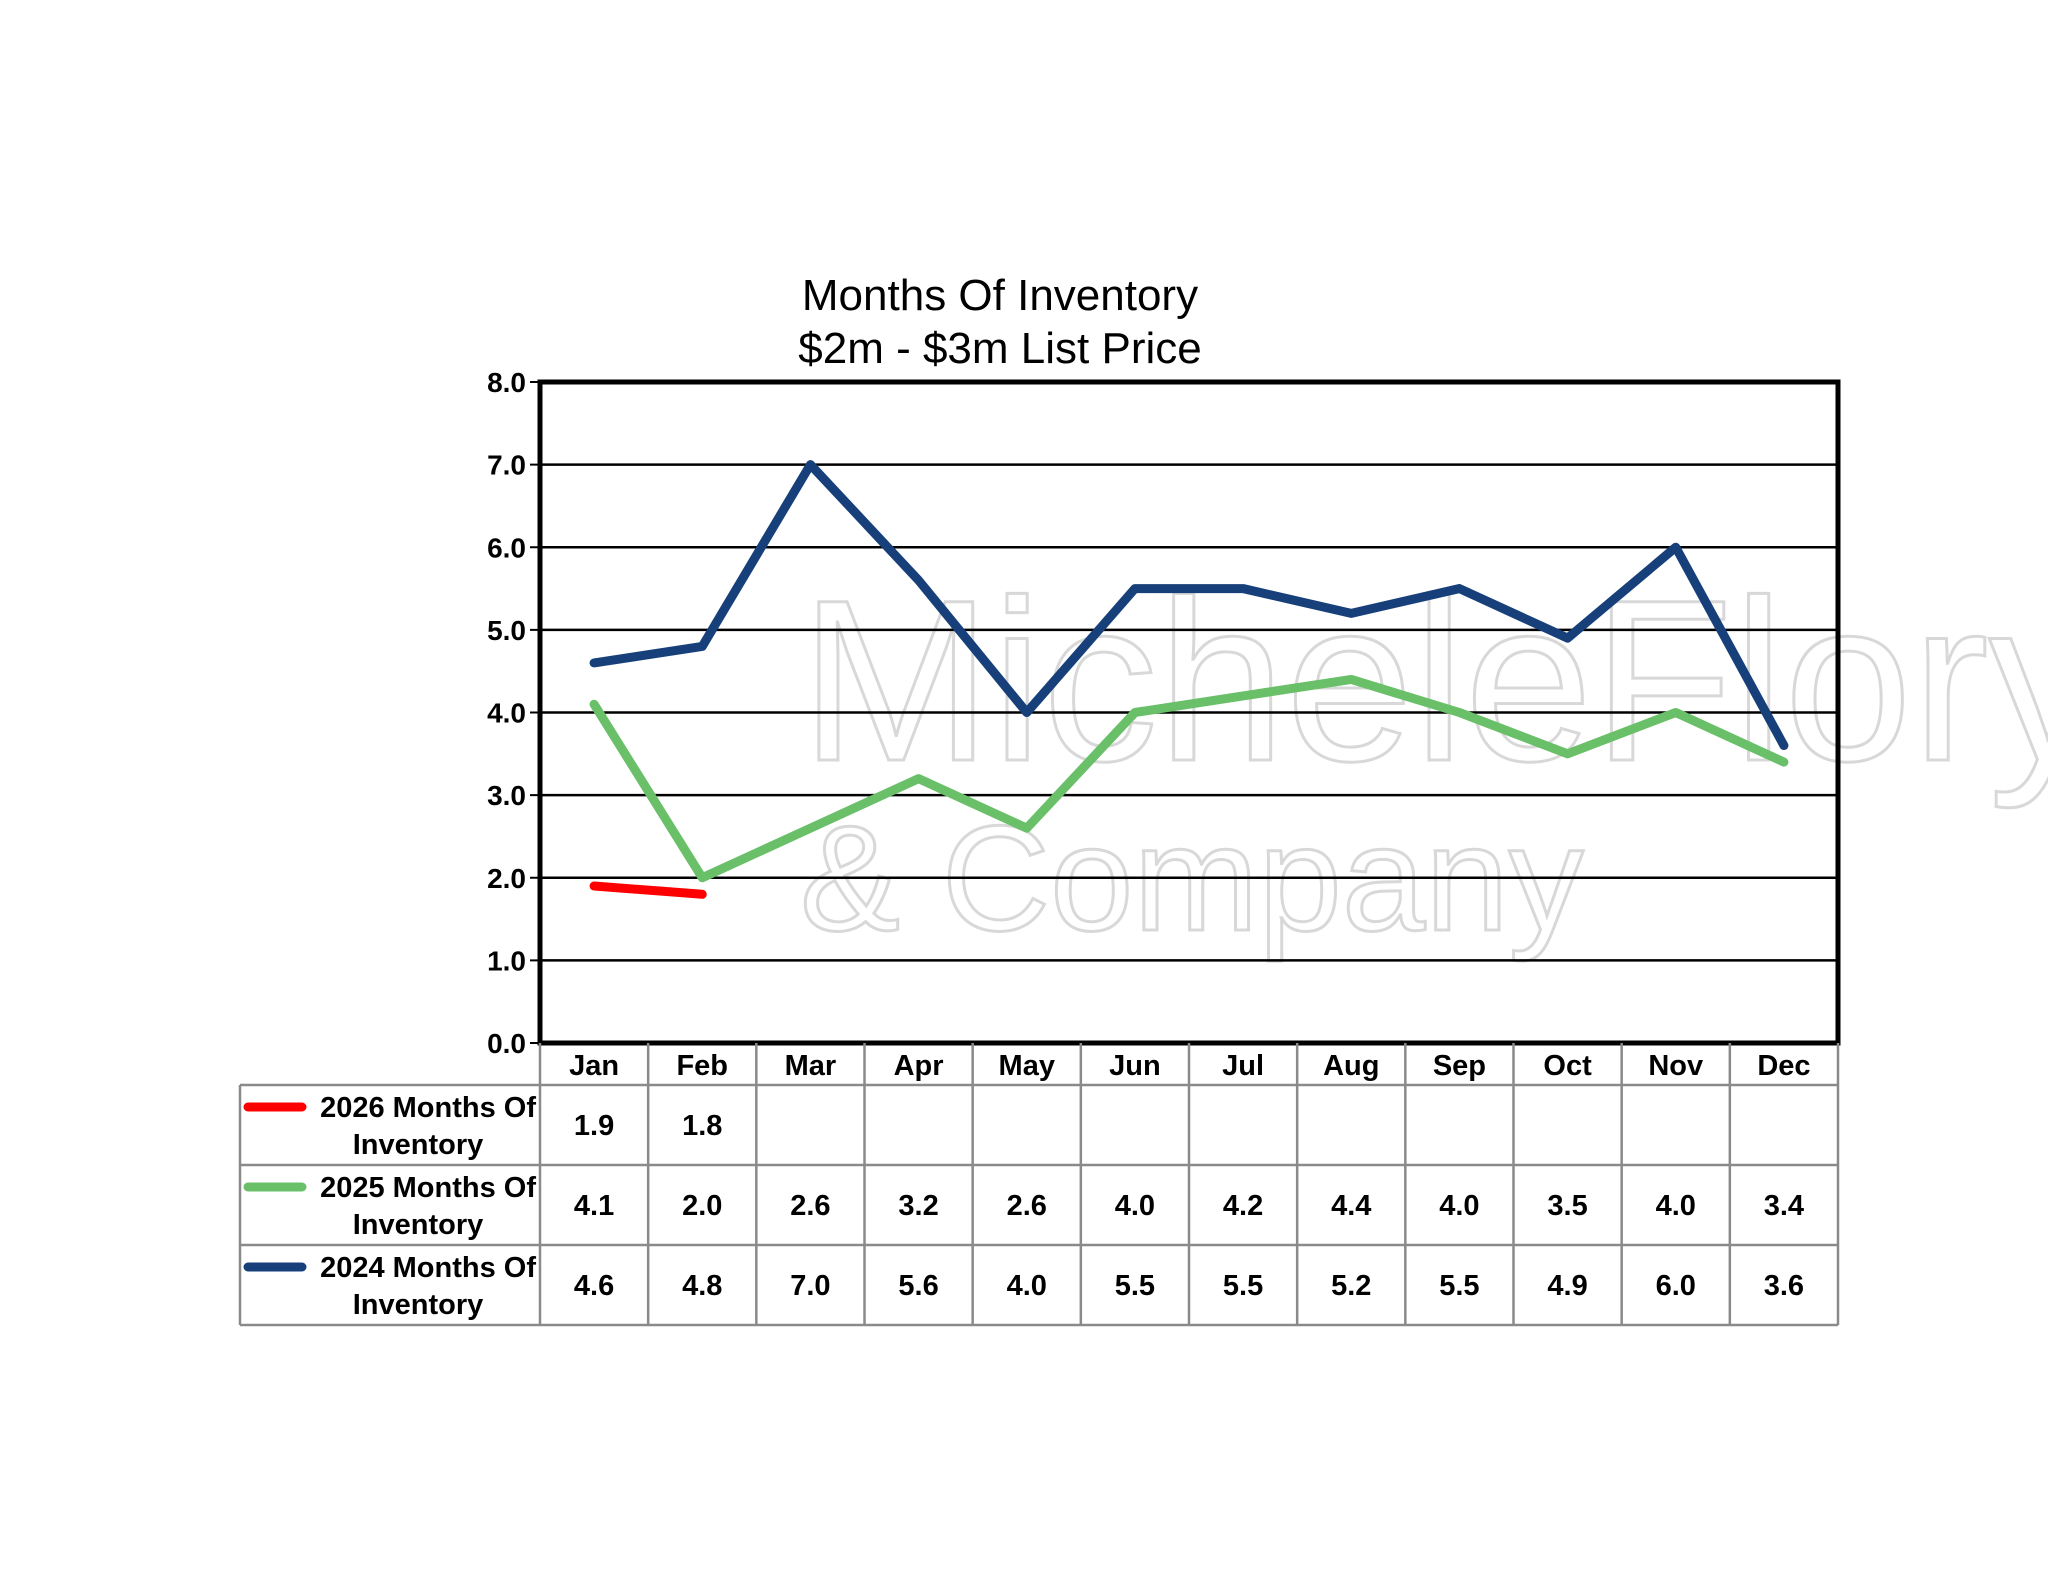 Image resolution: width=2048 pixels, height=1583 pixels. What do you see at coordinates (1783, 1066) in the screenshot?
I see `x-tick-label: Dec` at bounding box center [1783, 1066].